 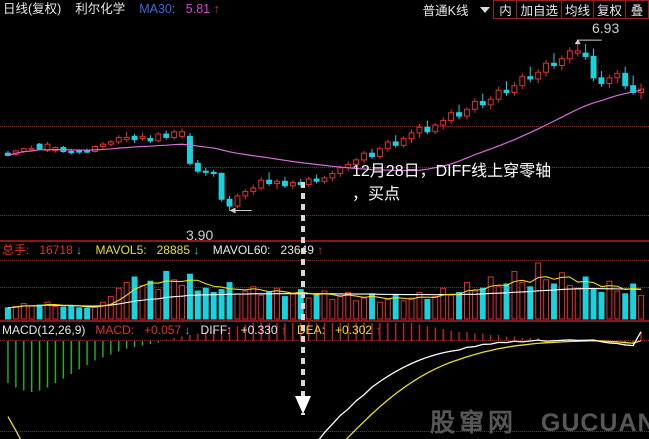 I want to click on stock-name: 利尔化学, so click(x=100, y=9).